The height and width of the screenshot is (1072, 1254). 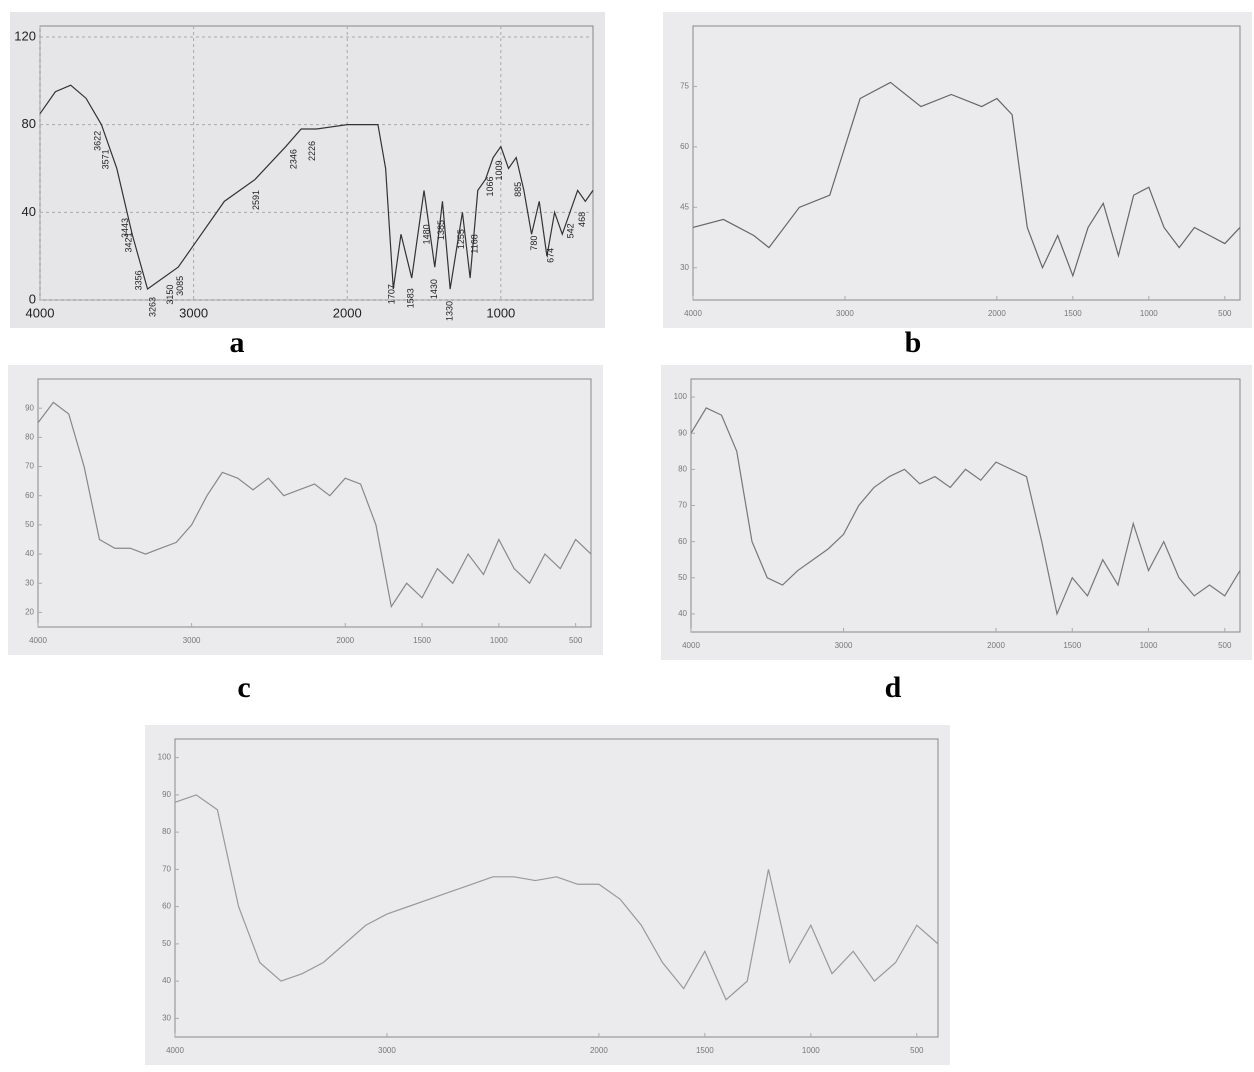 I want to click on peak-label: 1066, so click(x=490, y=187).